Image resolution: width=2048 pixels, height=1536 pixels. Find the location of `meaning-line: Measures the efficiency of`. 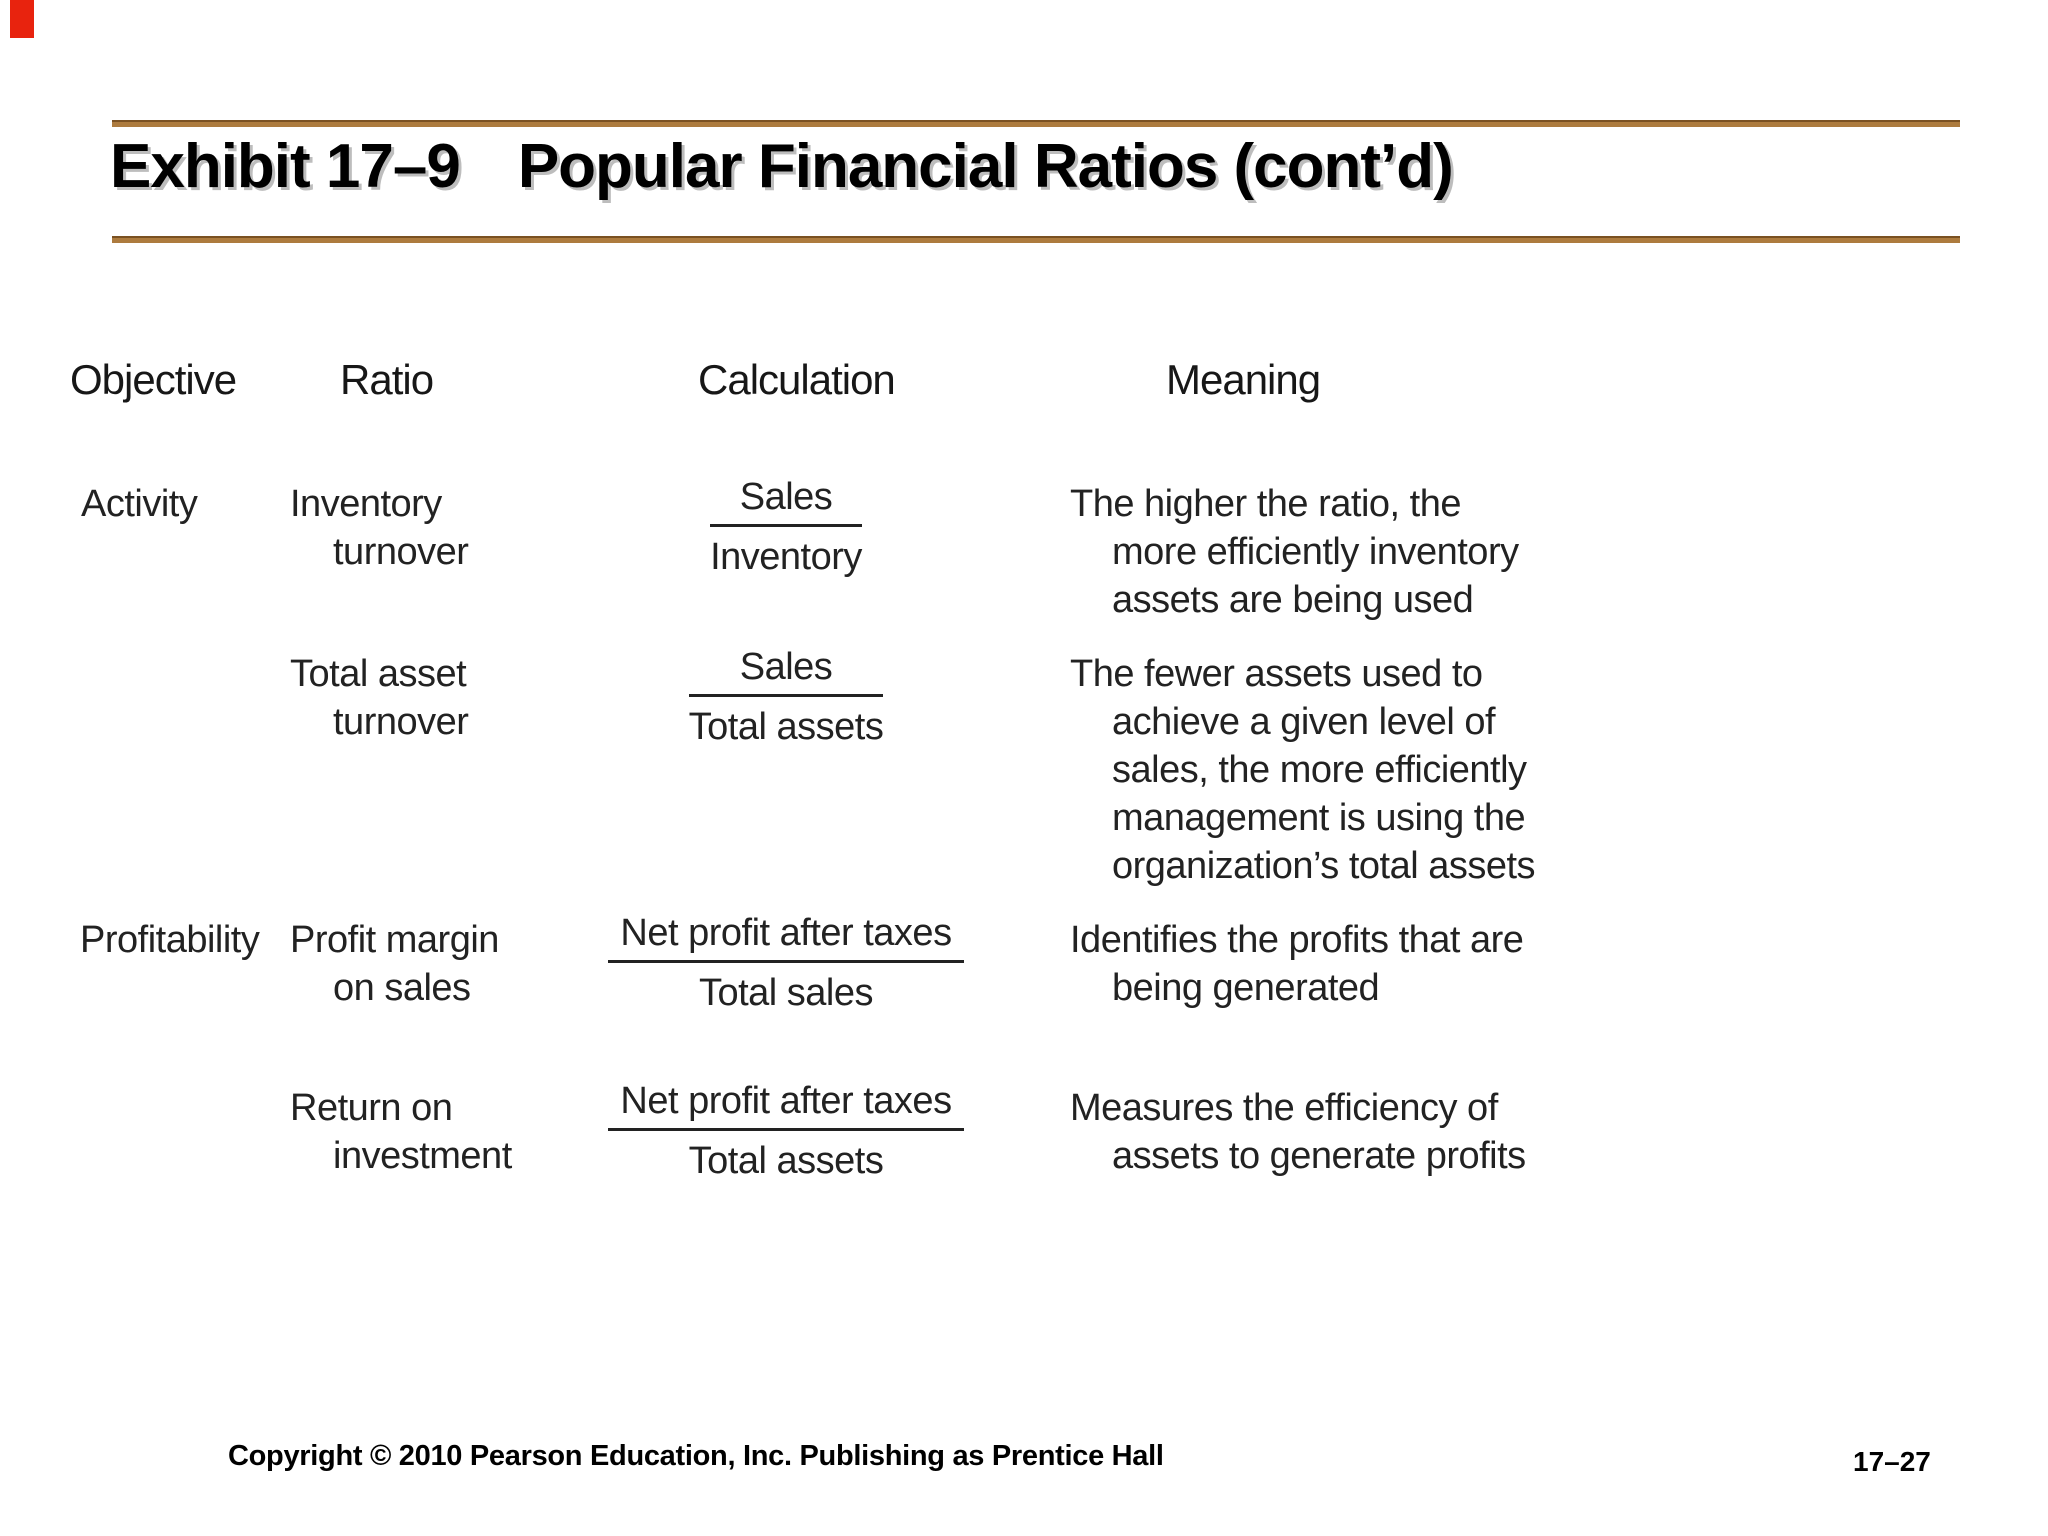

meaning-line: Measures the efficiency of is located at coordinates (1284, 1108).